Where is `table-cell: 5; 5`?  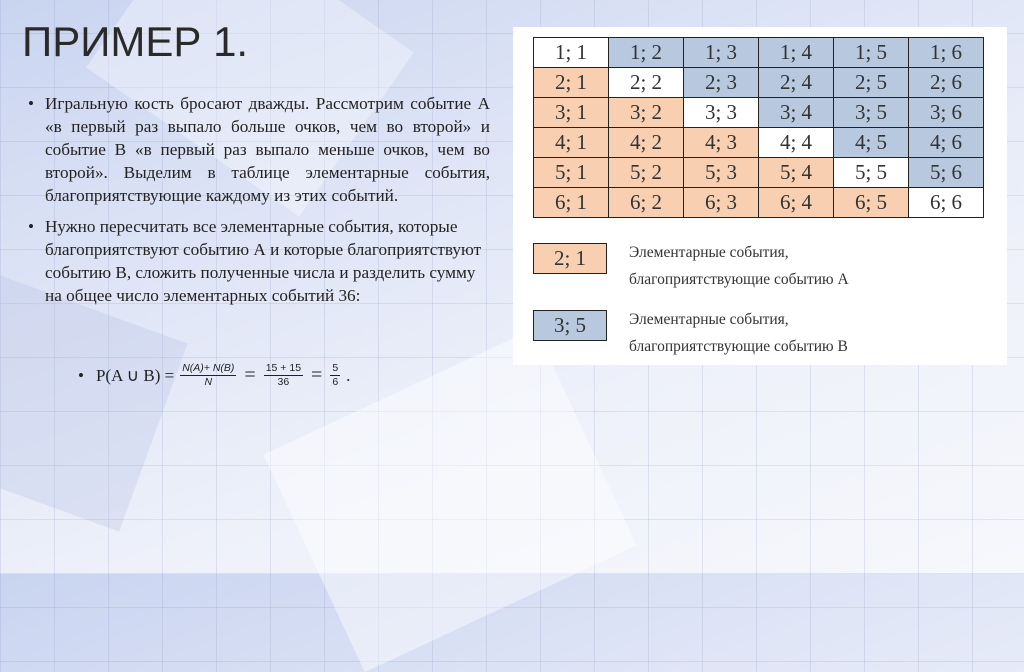 table-cell: 5; 5 is located at coordinates (871, 172).